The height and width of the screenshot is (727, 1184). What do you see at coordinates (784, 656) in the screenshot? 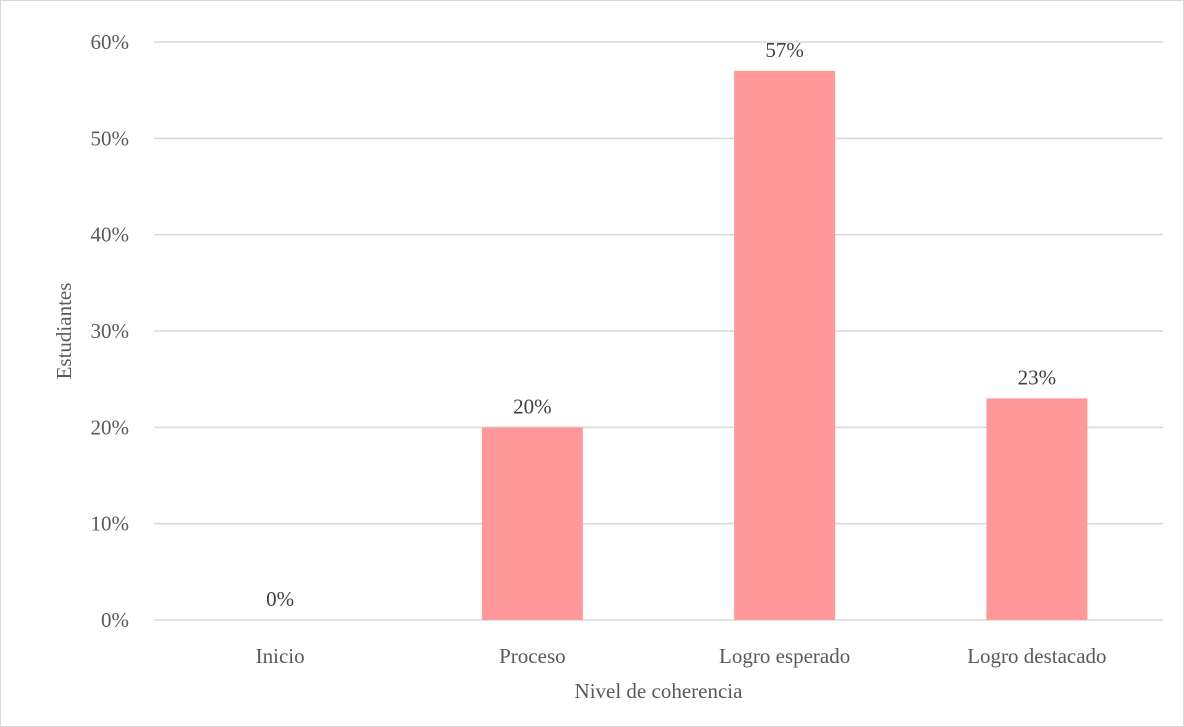
I see `x-category-label: Logro esperado` at bounding box center [784, 656].